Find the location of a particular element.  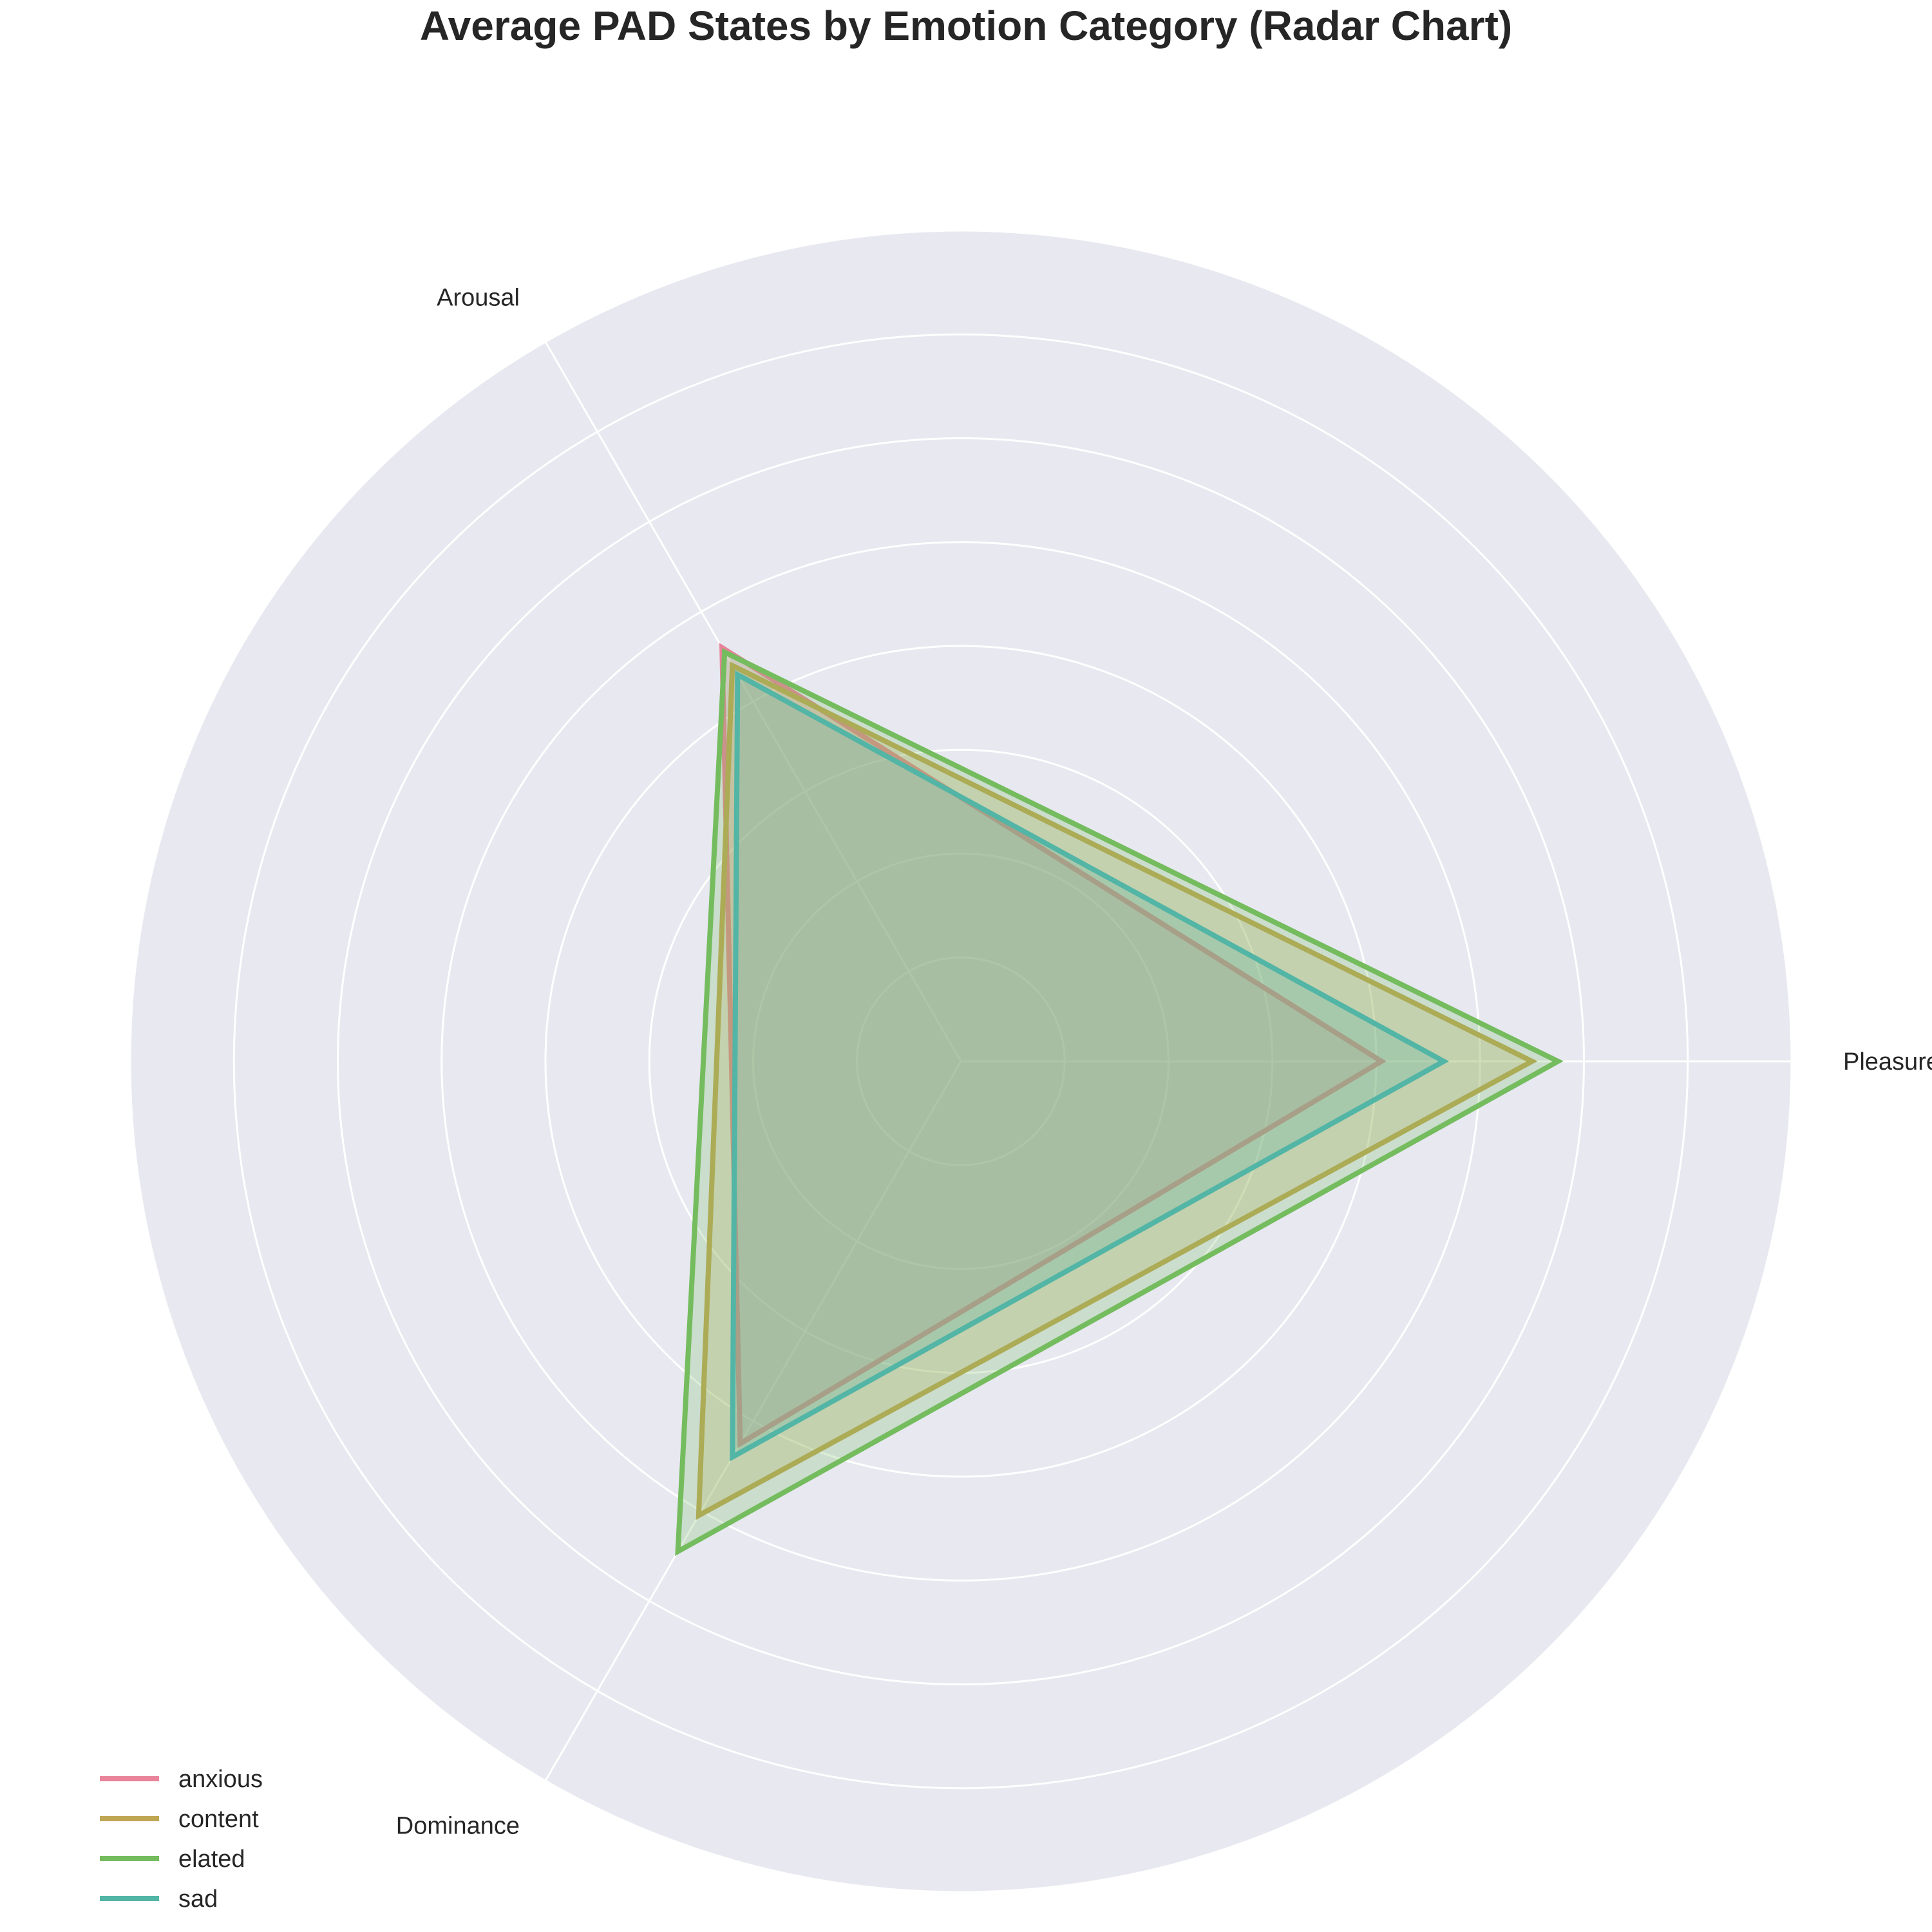

axis-label-arousal: Arousal is located at coordinates (479, 298).